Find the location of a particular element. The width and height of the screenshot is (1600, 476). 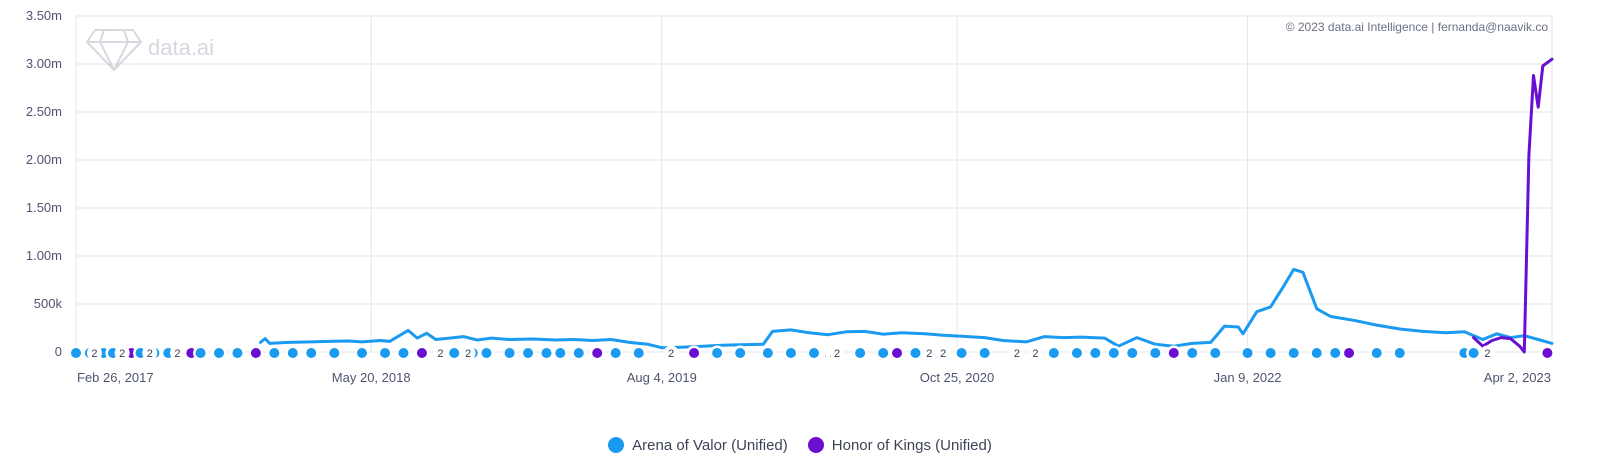

series-line-honor-of-kings is located at coordinates (1513, 205).